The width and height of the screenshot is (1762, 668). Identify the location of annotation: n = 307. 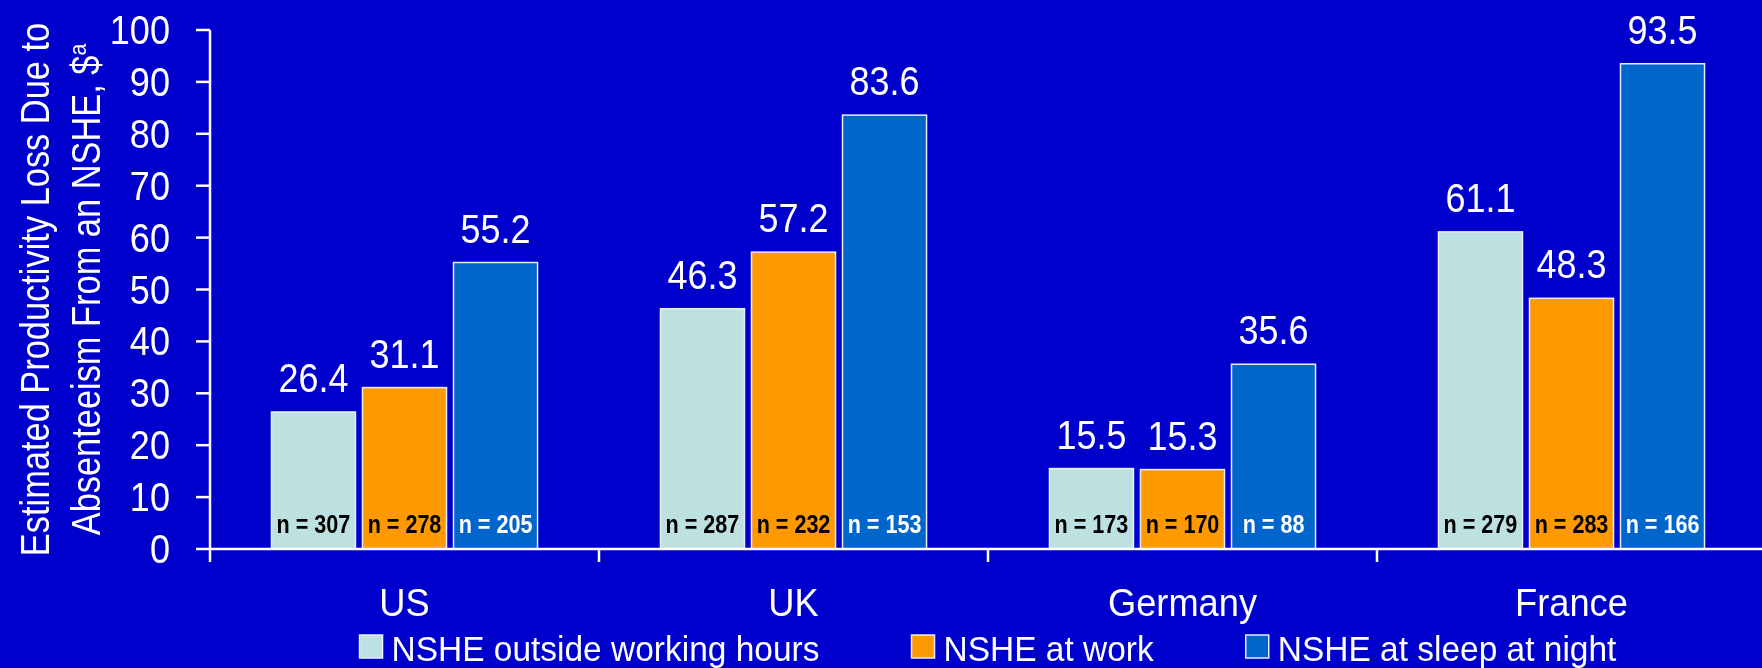
(313, 524).